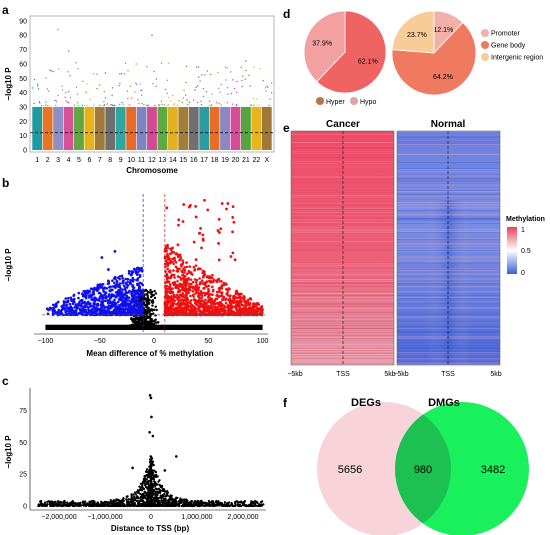 The height and width of the screenshot is (535, 550). I want to click on tss-x-tick-label: 2,000,000, so click(242, 517).